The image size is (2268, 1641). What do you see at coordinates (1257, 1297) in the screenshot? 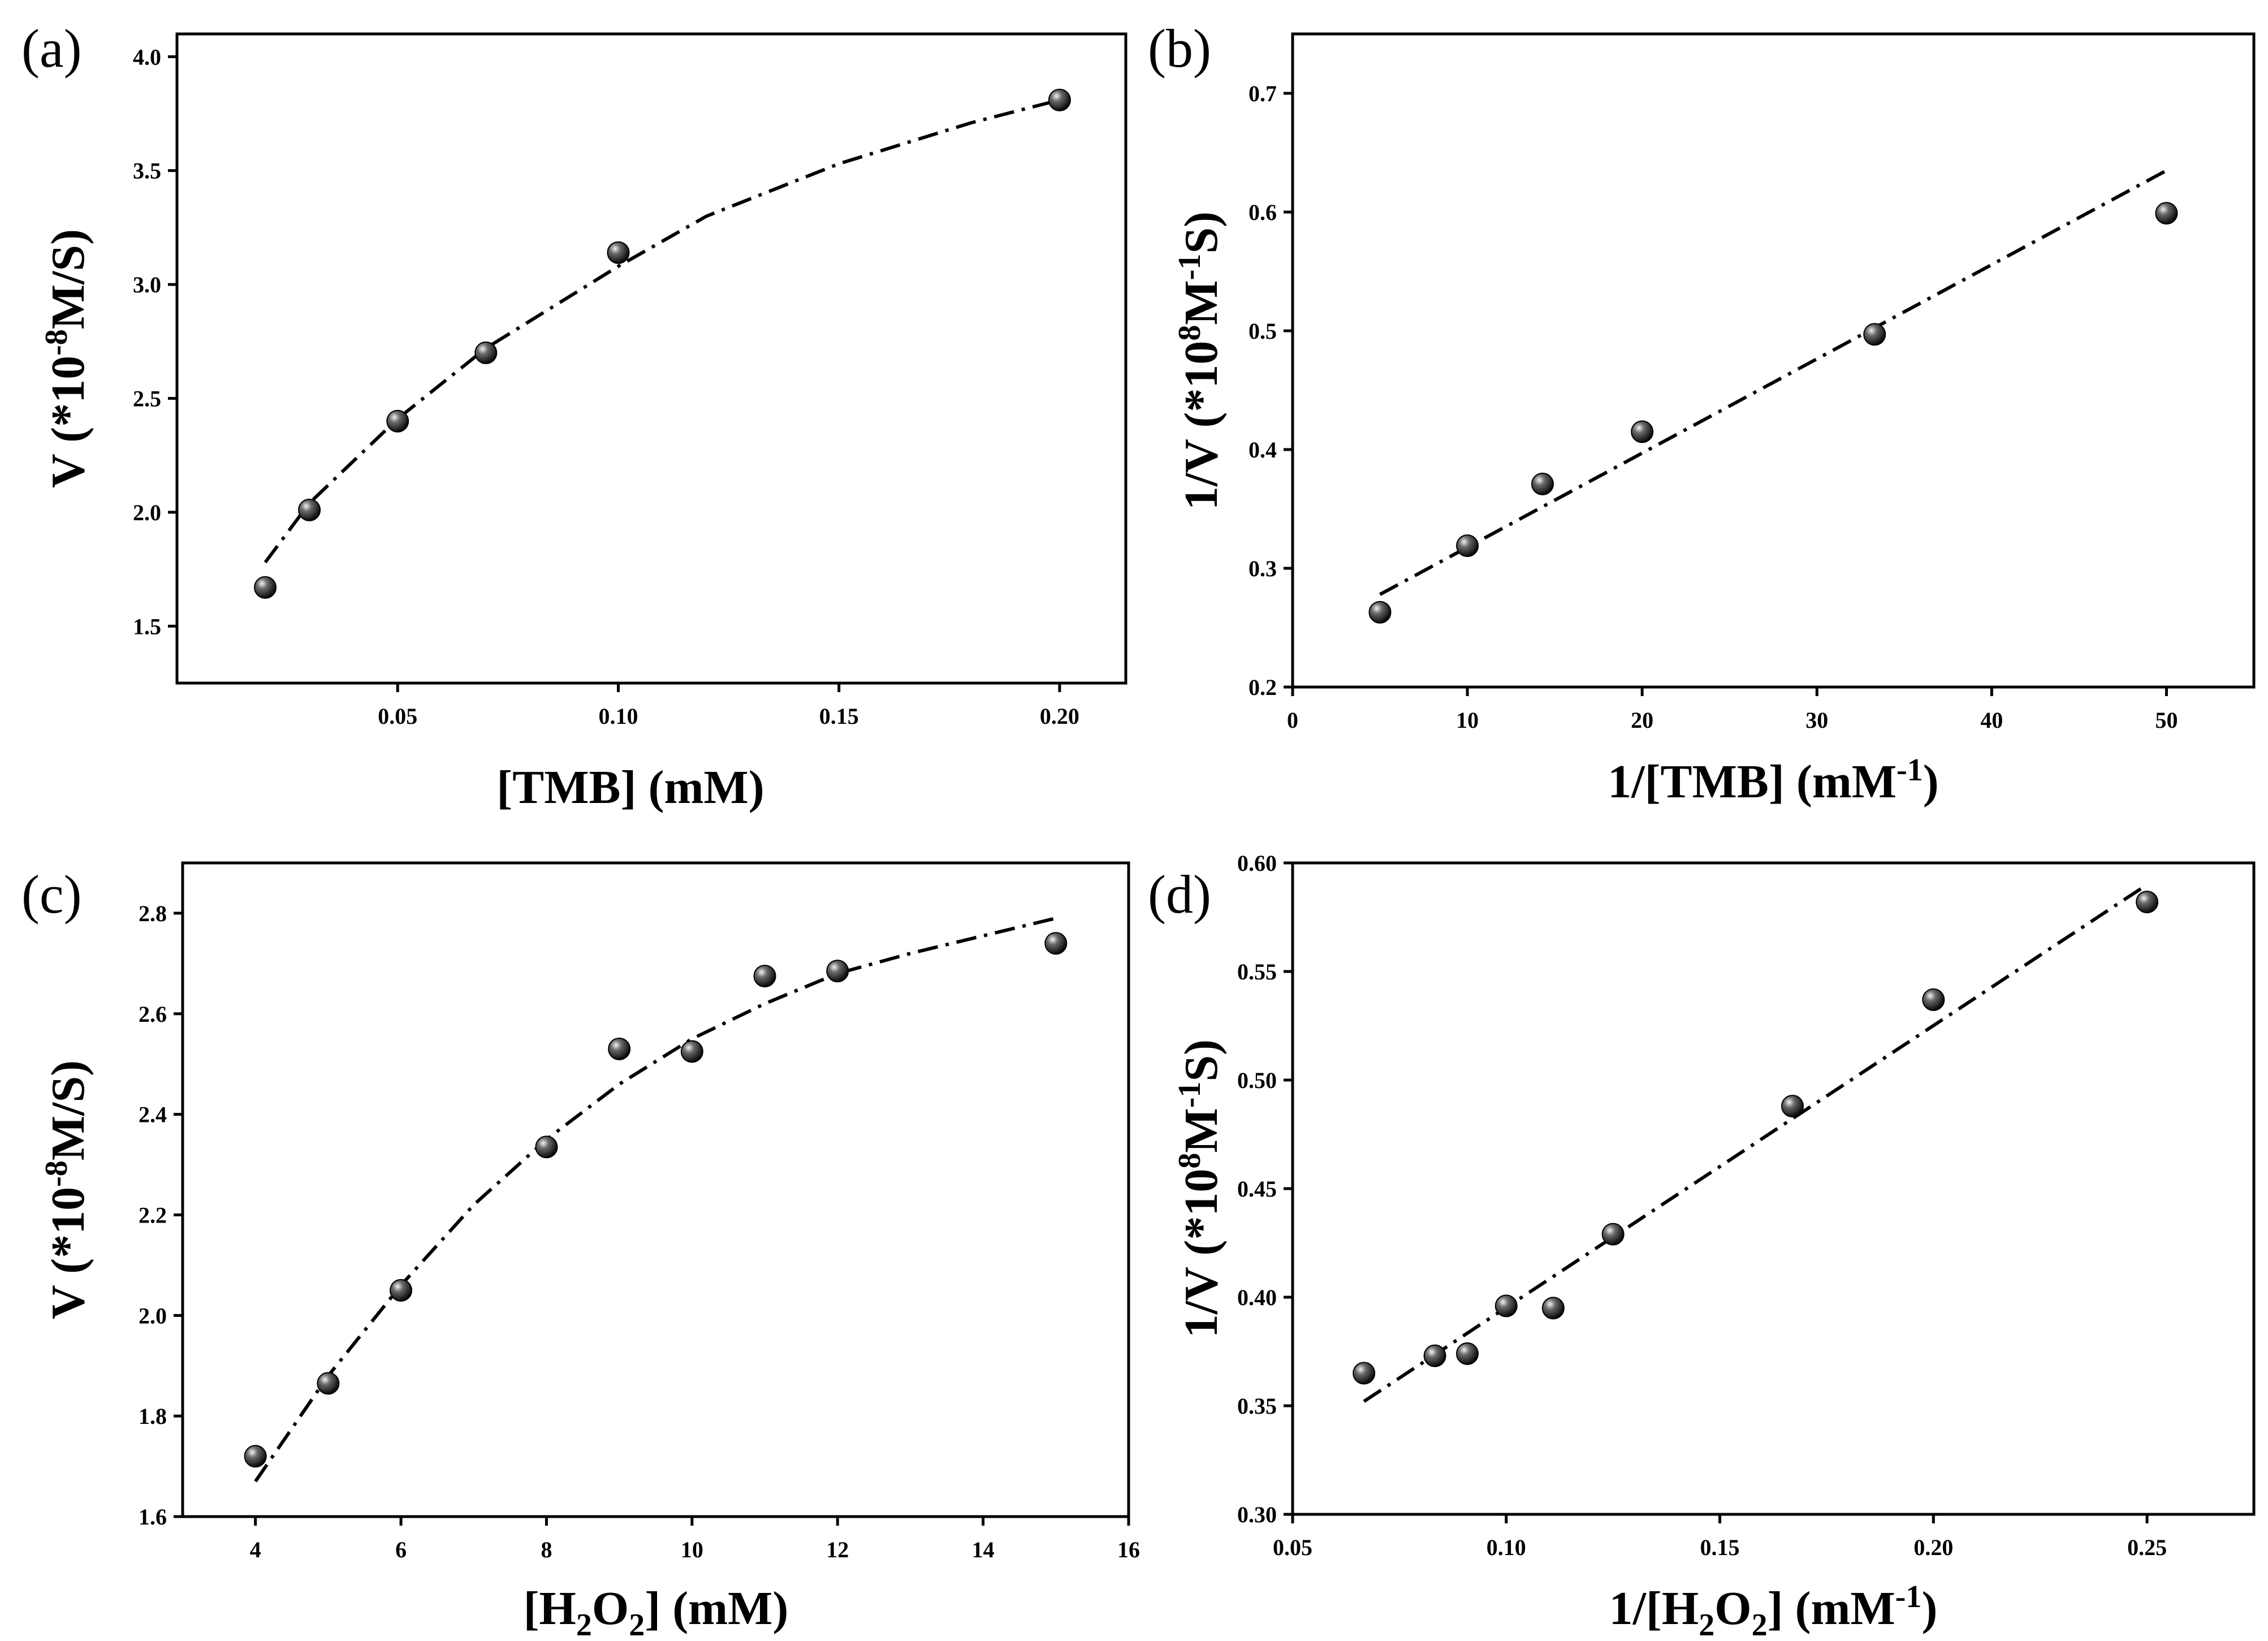
I see `y-tick-label-d: 0.40` at bounding box center [1257, 1297].